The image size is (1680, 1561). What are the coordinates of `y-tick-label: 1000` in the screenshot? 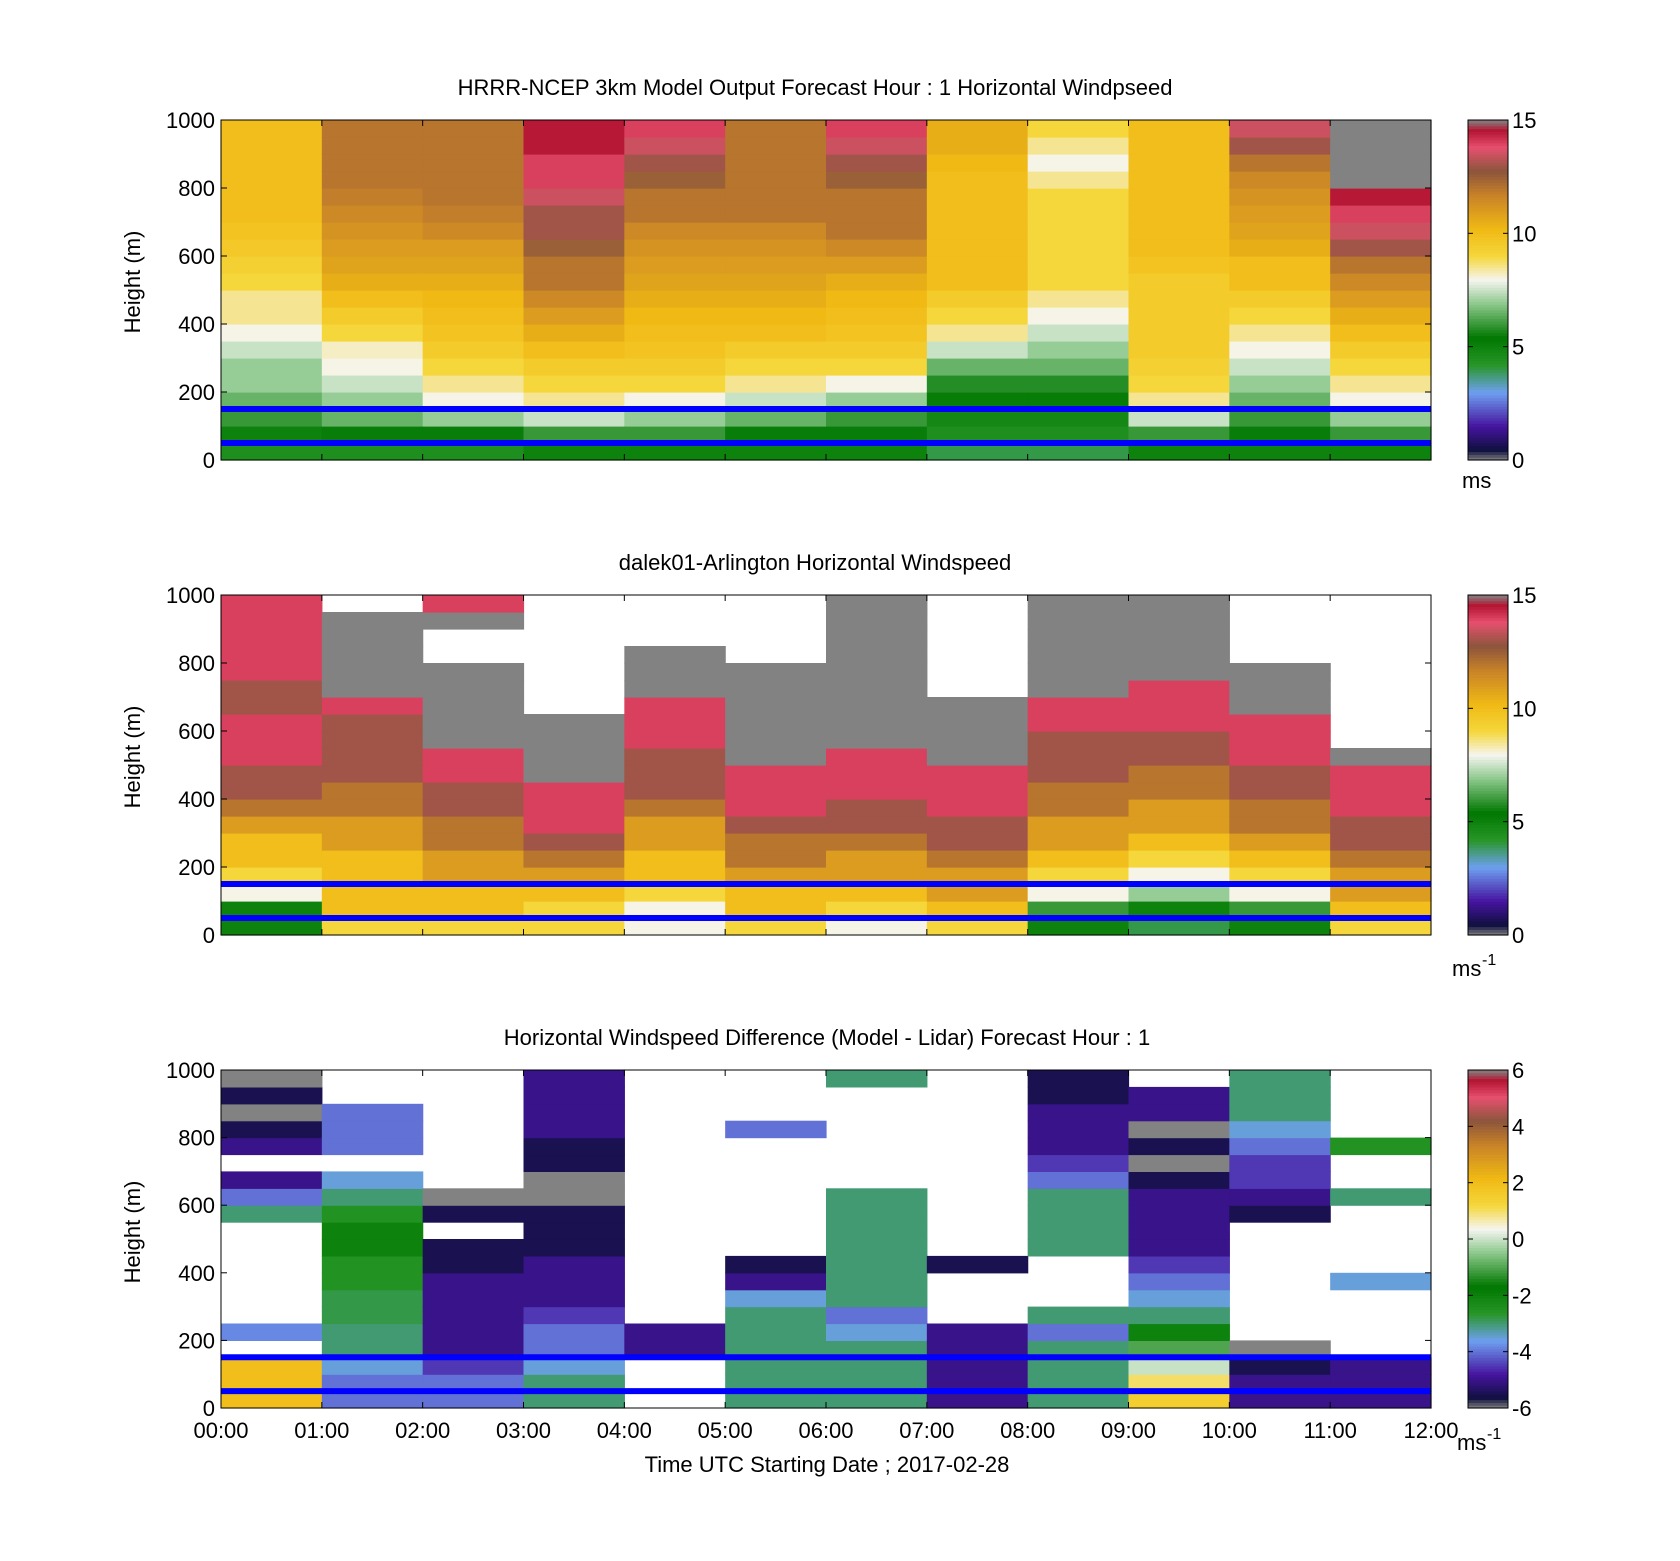 It's located at (190, 1070).